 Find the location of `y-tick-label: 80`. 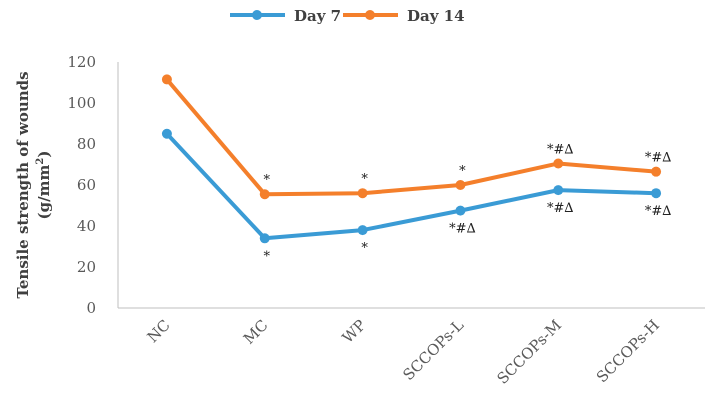

y-tick-label: 80 is located at coordinates (86, 144).